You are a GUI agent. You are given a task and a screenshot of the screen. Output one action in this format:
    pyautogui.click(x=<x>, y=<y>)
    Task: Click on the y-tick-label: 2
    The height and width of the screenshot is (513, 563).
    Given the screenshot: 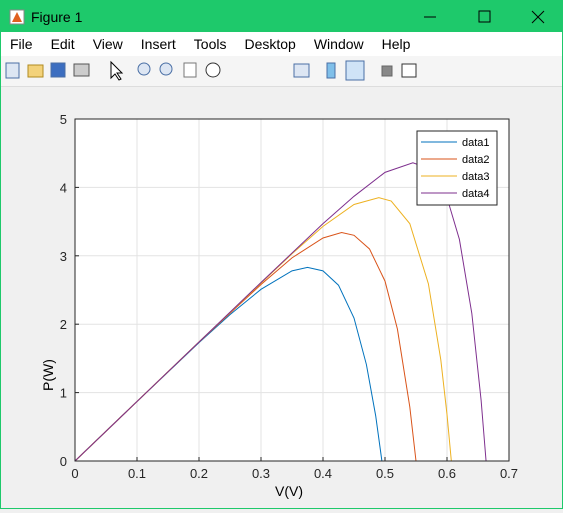 What is the action you would take?
    pyautogui.click(x=63, y=324)
    